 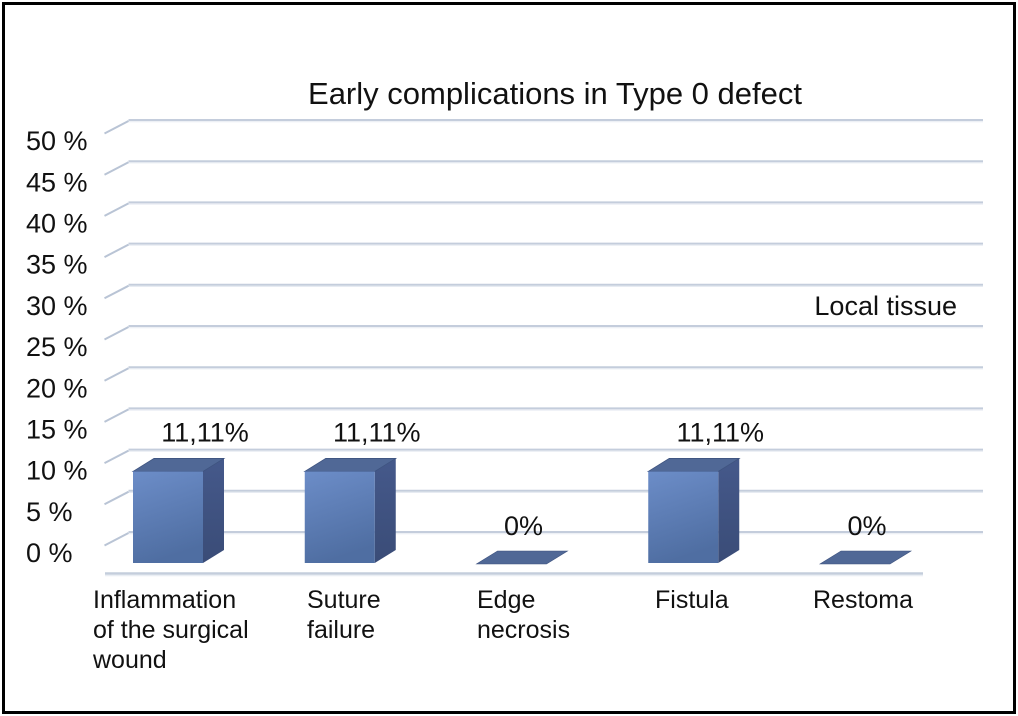 What do you see at coordinates (865, 557) in the screenshot?
I see `bar-restoma-flat-face` at bounding box center [865, 557].